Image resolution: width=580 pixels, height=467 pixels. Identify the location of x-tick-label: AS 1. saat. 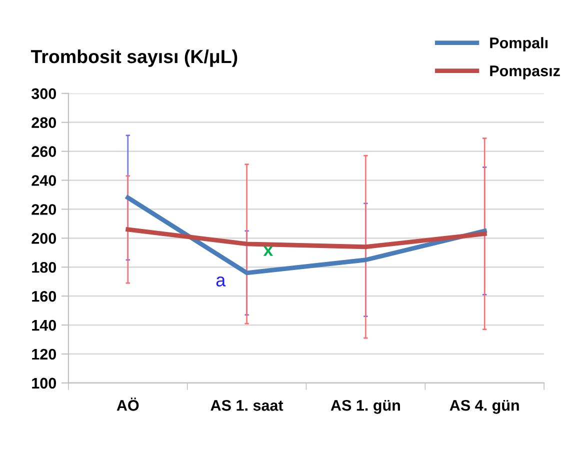
(247, 405).